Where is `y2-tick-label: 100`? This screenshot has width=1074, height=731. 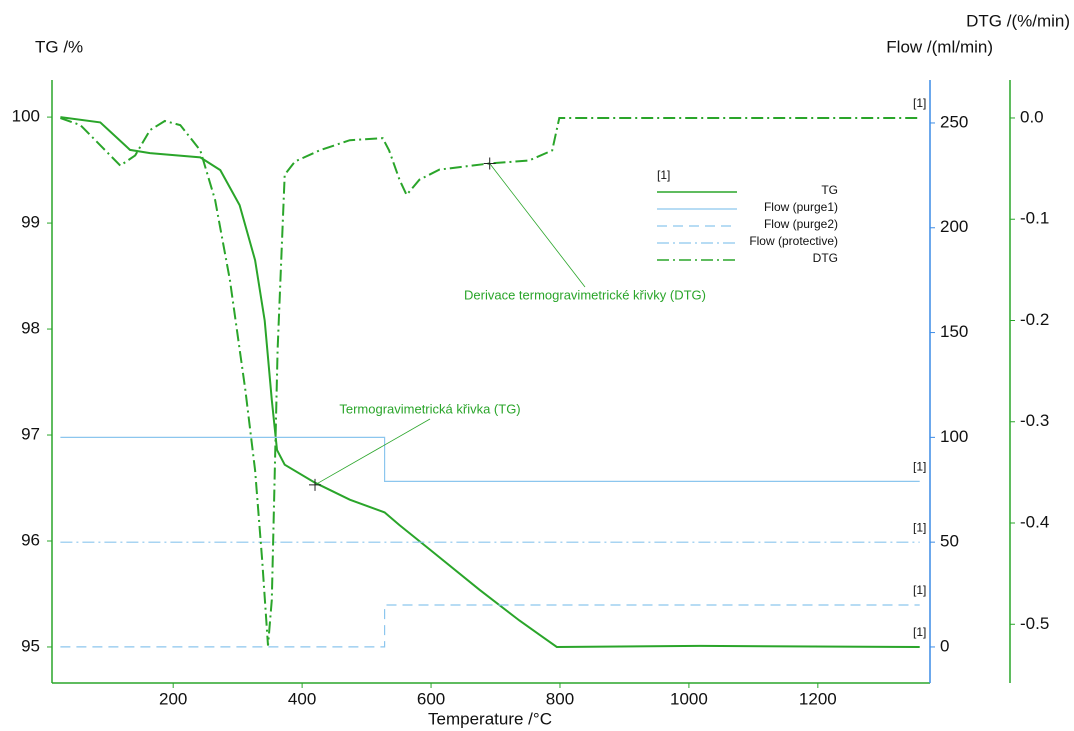 y2-tick-label: 100 is located at coordinates (954, 436).